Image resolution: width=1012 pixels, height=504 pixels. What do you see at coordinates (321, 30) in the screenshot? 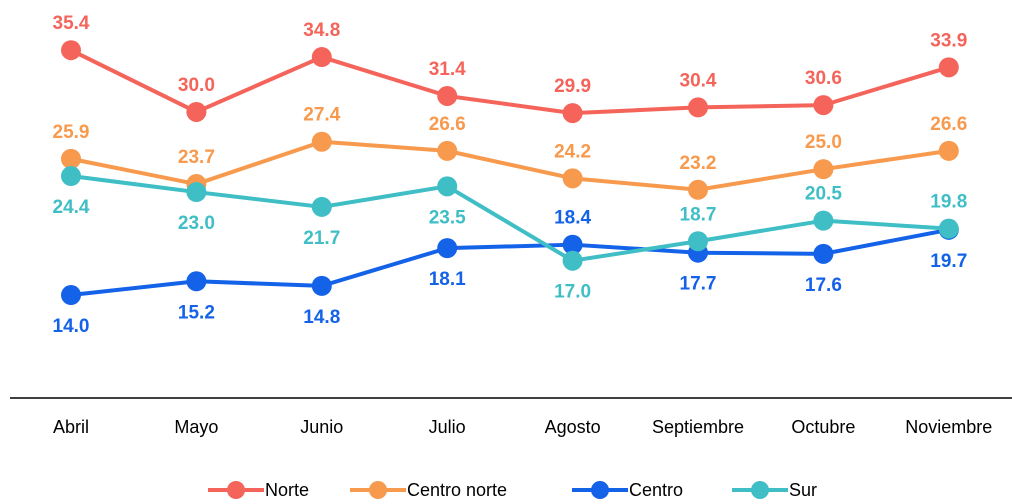
I see `data-label: 34.8` at bounding box center [321, 30].